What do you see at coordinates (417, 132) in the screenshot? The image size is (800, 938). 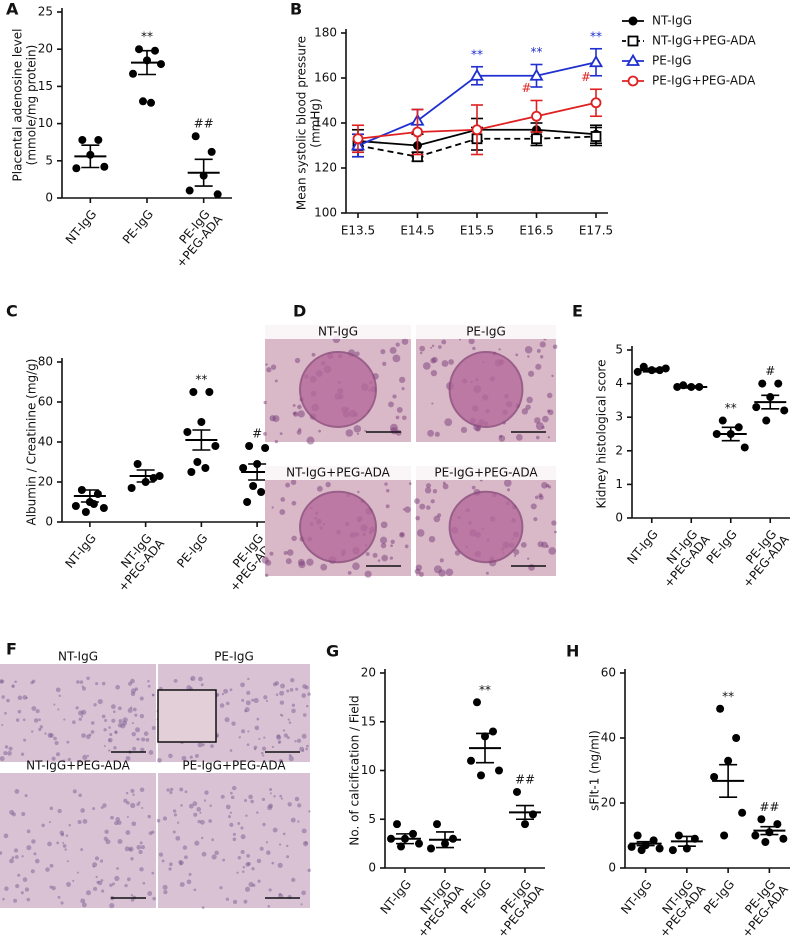 I see `marker` at bounding box center [417, 132].